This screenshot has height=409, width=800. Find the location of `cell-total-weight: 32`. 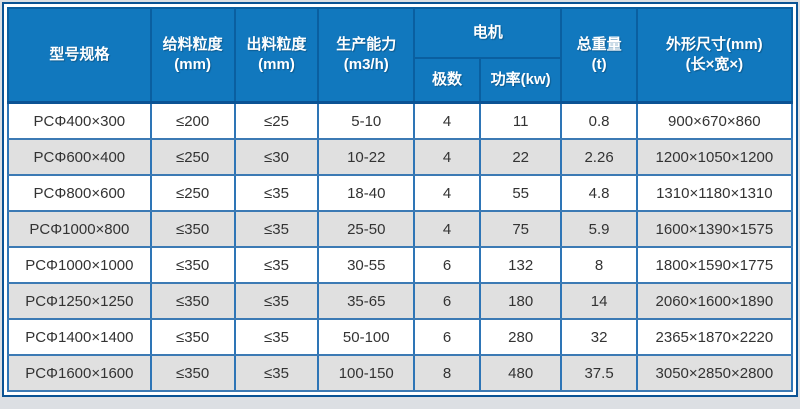

cell-total-weight: 32 is located at coordinates (599, 337).